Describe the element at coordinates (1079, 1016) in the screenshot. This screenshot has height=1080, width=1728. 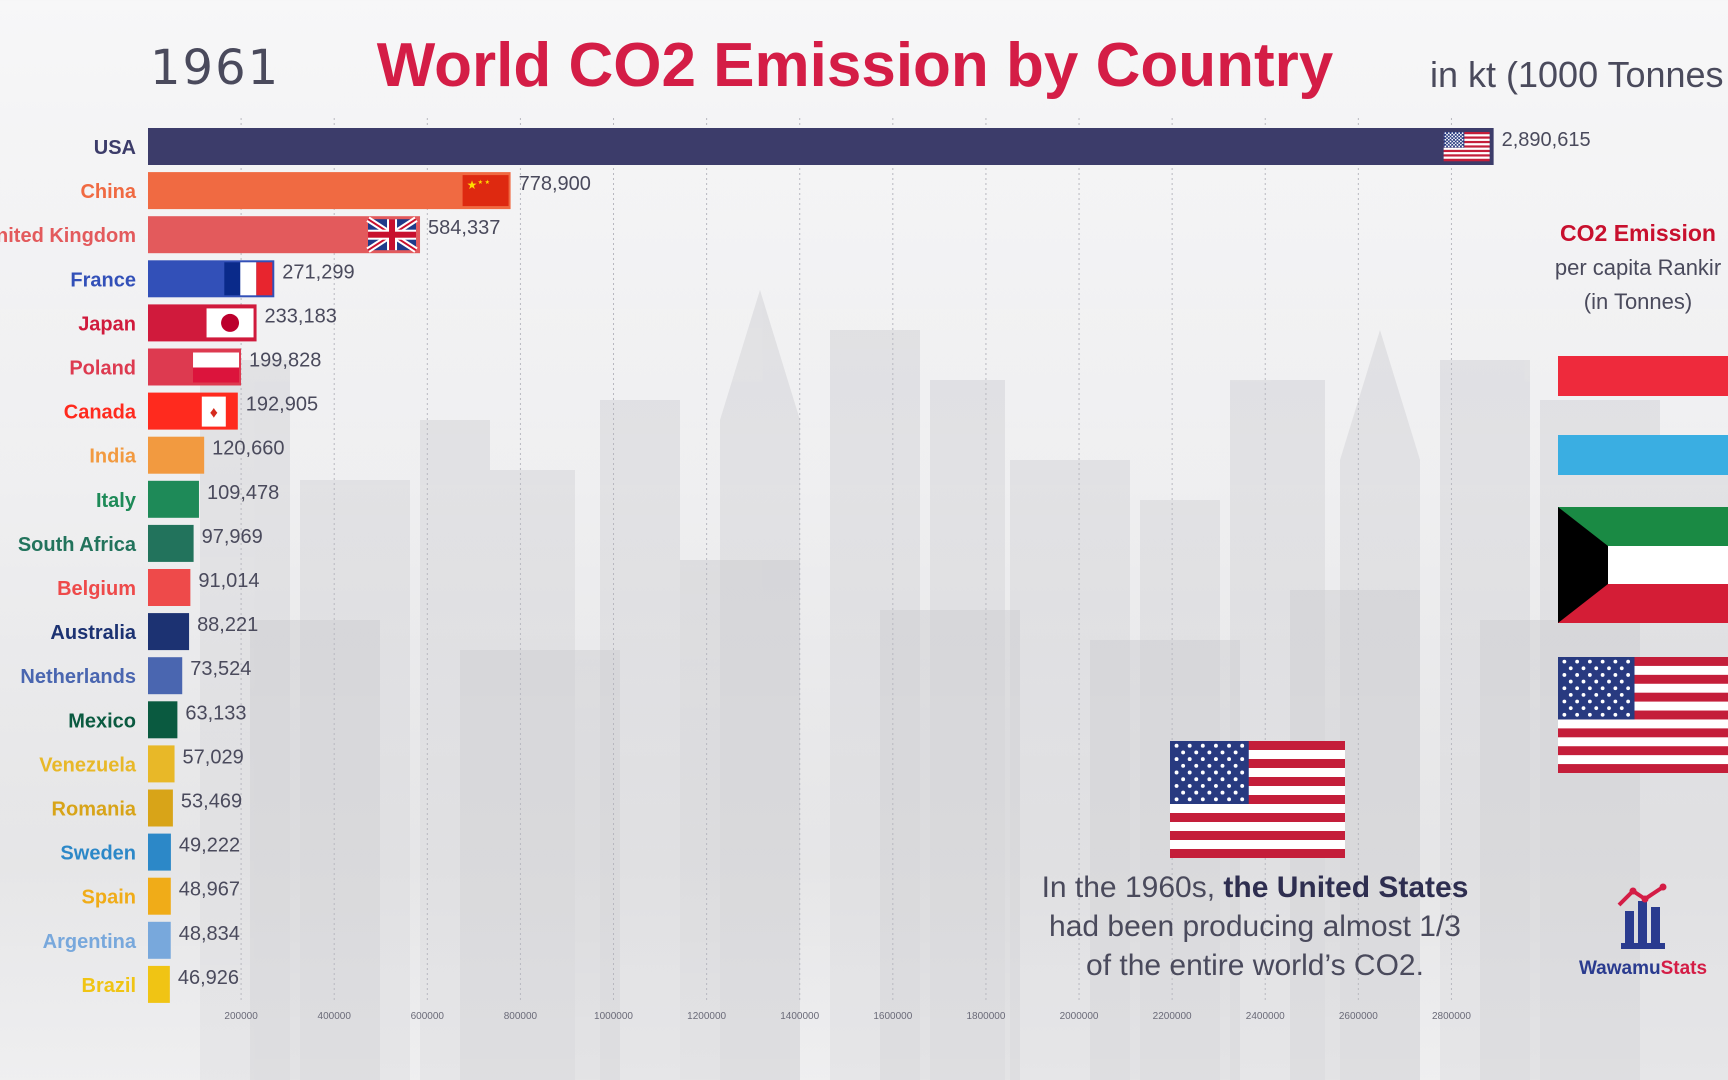
I see `x-tick-label: 2000000` at that location.